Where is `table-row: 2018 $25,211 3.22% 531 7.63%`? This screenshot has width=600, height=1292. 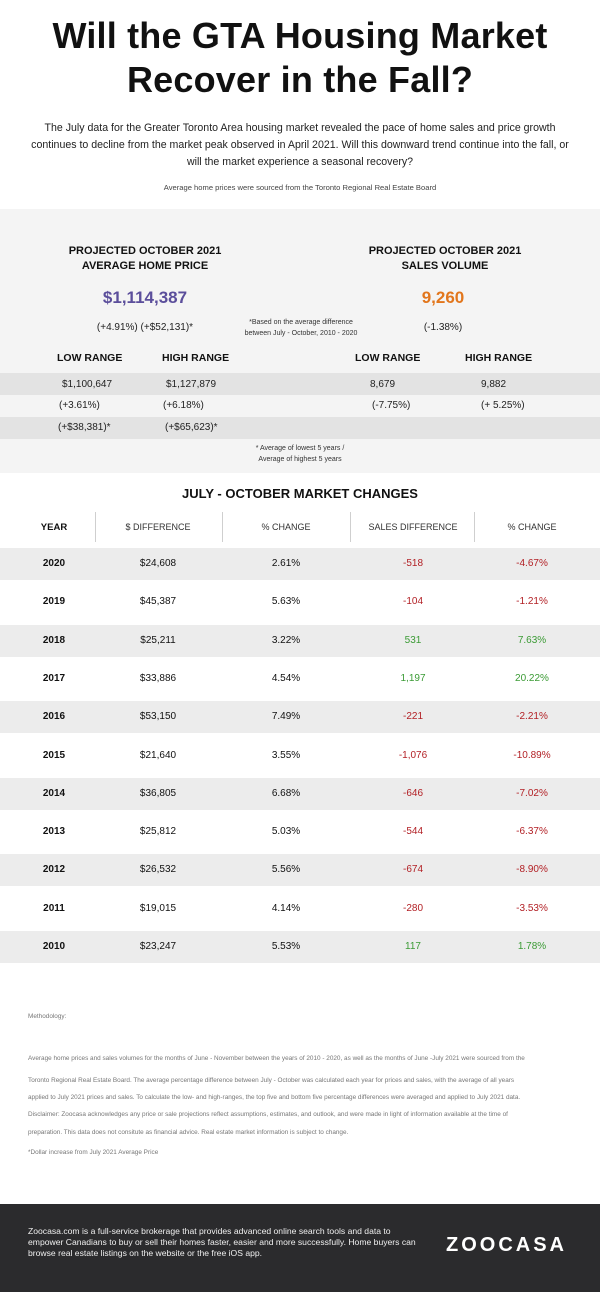 table-row: 2018 $25,211 3.22% 531 7.63% is located at coordinates (300, 641).